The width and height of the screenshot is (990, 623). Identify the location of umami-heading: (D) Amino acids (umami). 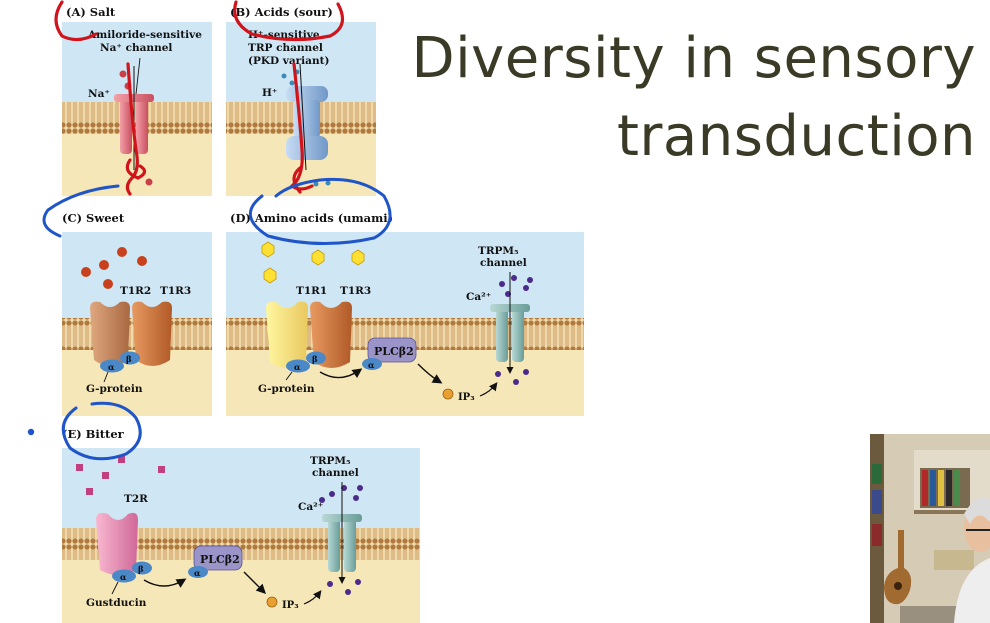
(311, 218).